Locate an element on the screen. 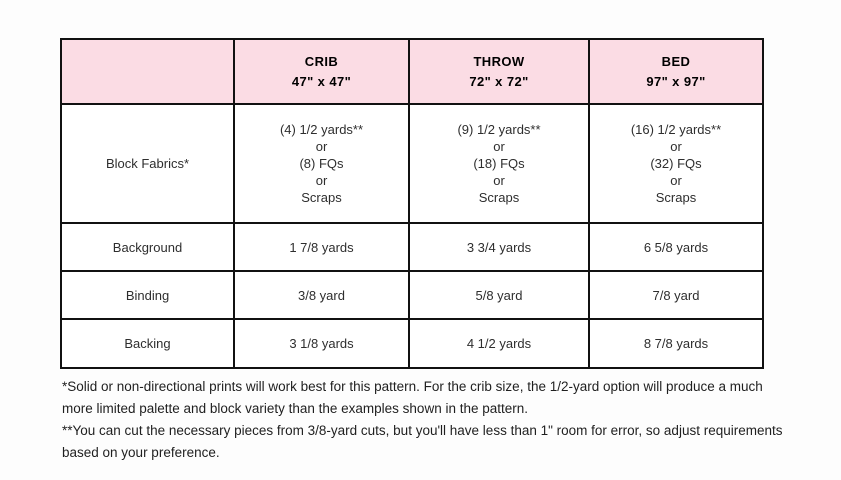 The height and width of the screenshot is (480, 841). cell-line: (32) FQs is located at coordinates (676, 163).